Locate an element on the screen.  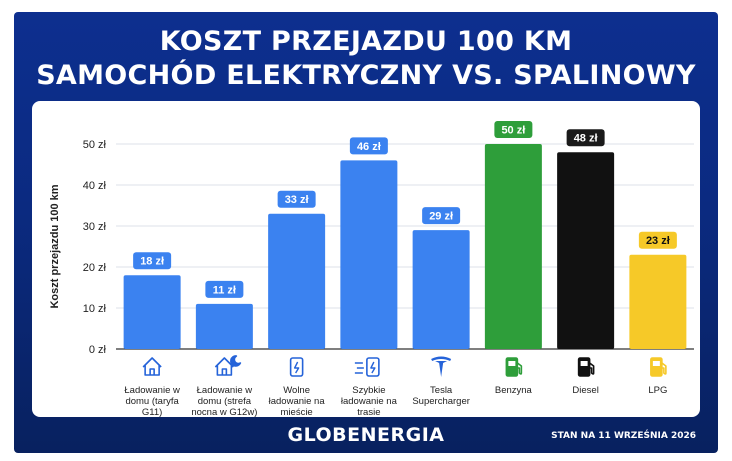
title-line-2: SAMOCHÓD ELEKTRYCZNY VS. SPALINOWY is located at coordinates (366, 75).